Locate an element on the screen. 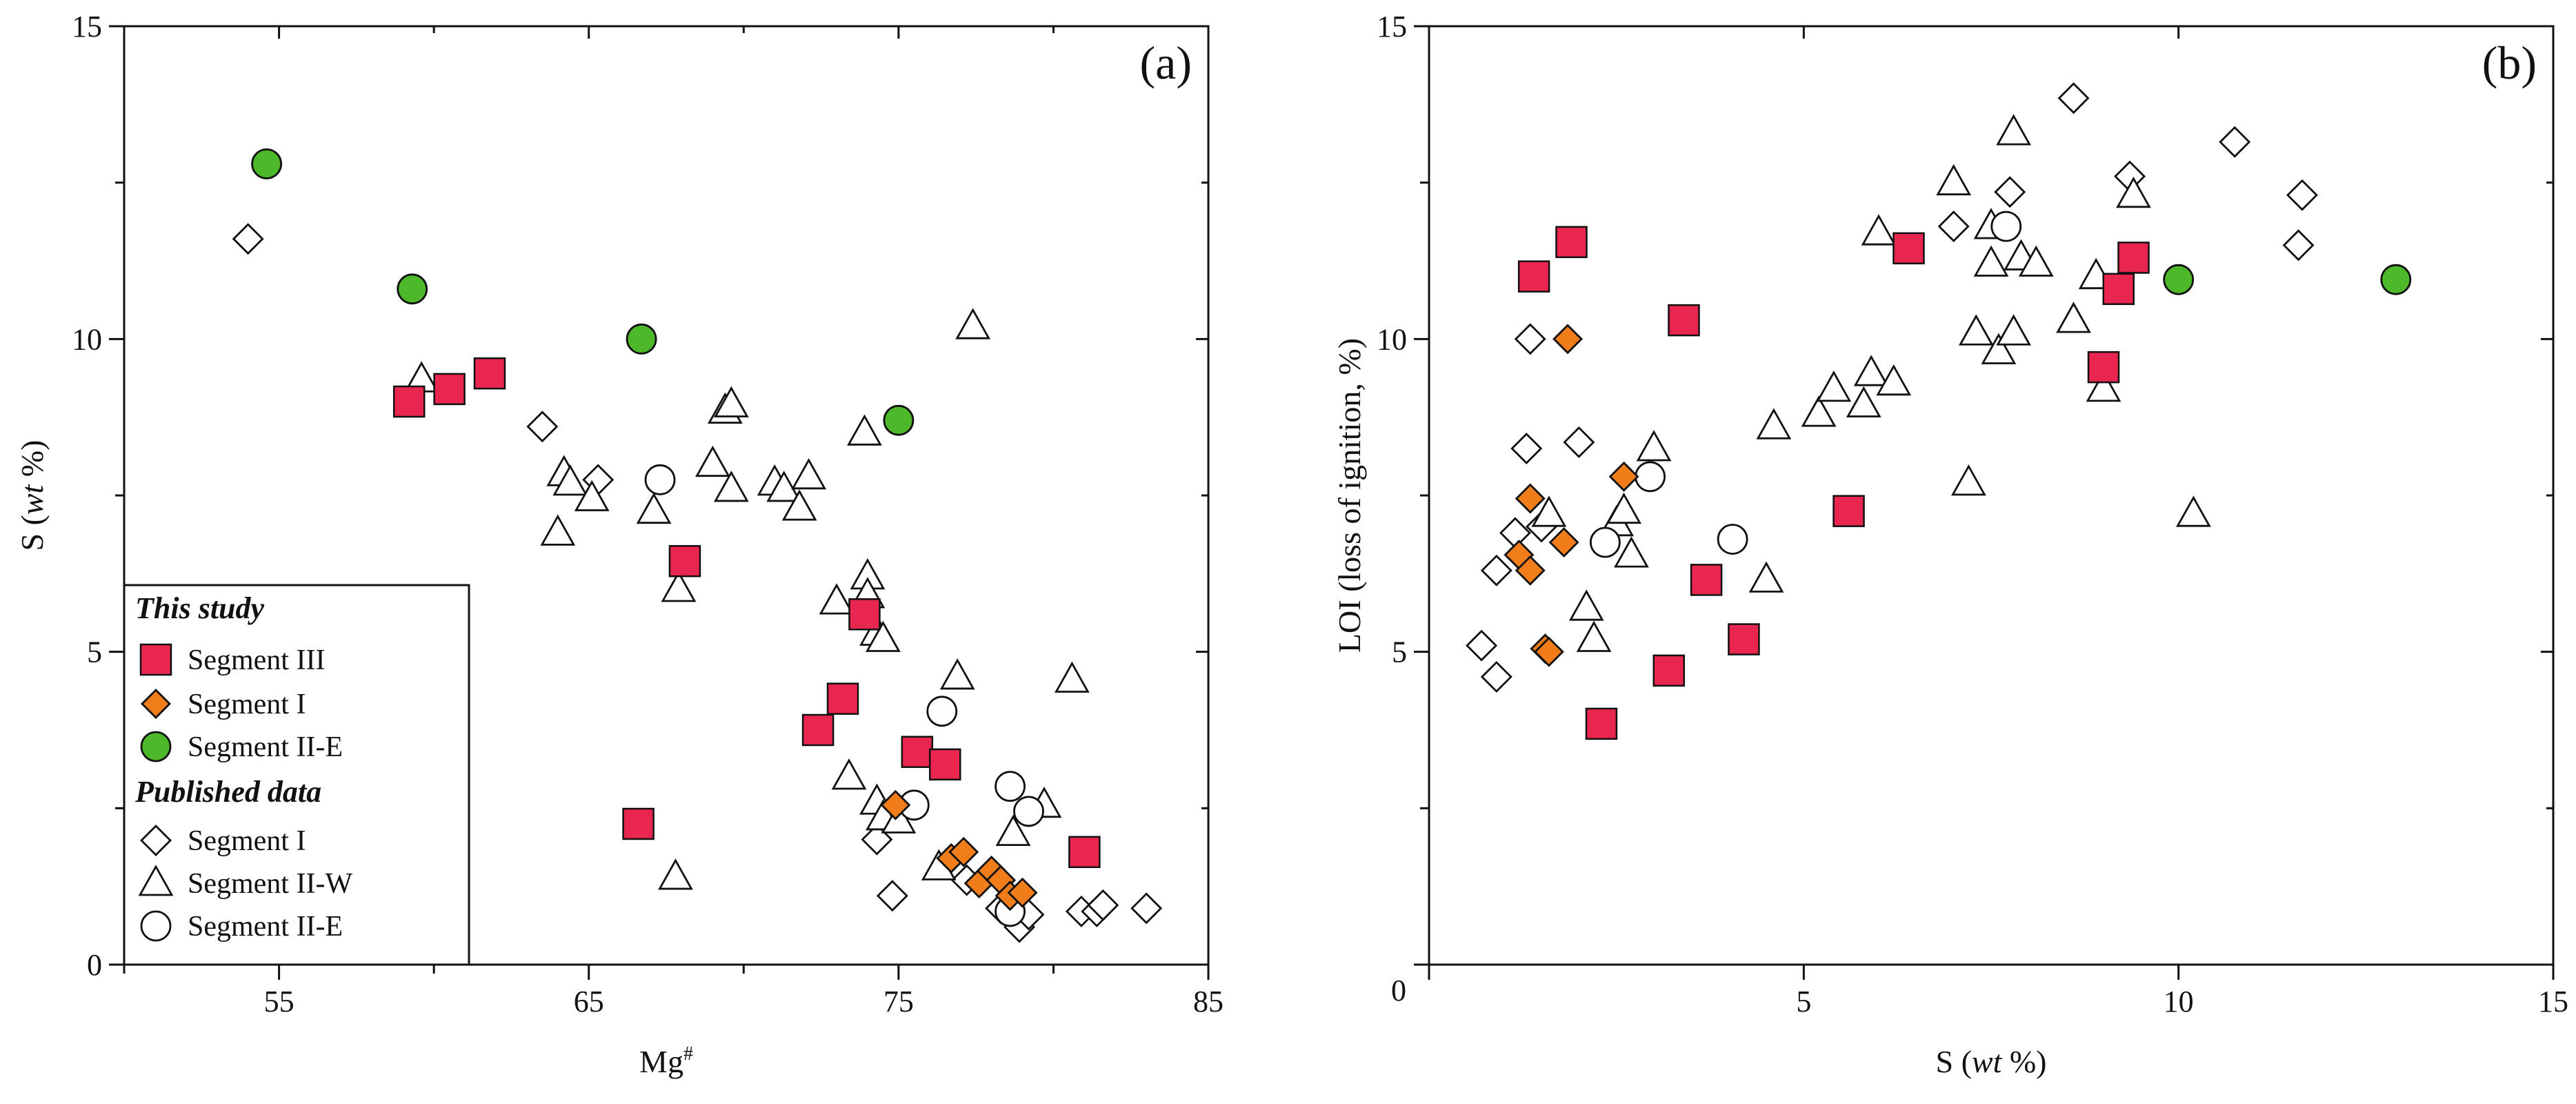  legend-marker-this-iii is located at coordinates (155, 659).